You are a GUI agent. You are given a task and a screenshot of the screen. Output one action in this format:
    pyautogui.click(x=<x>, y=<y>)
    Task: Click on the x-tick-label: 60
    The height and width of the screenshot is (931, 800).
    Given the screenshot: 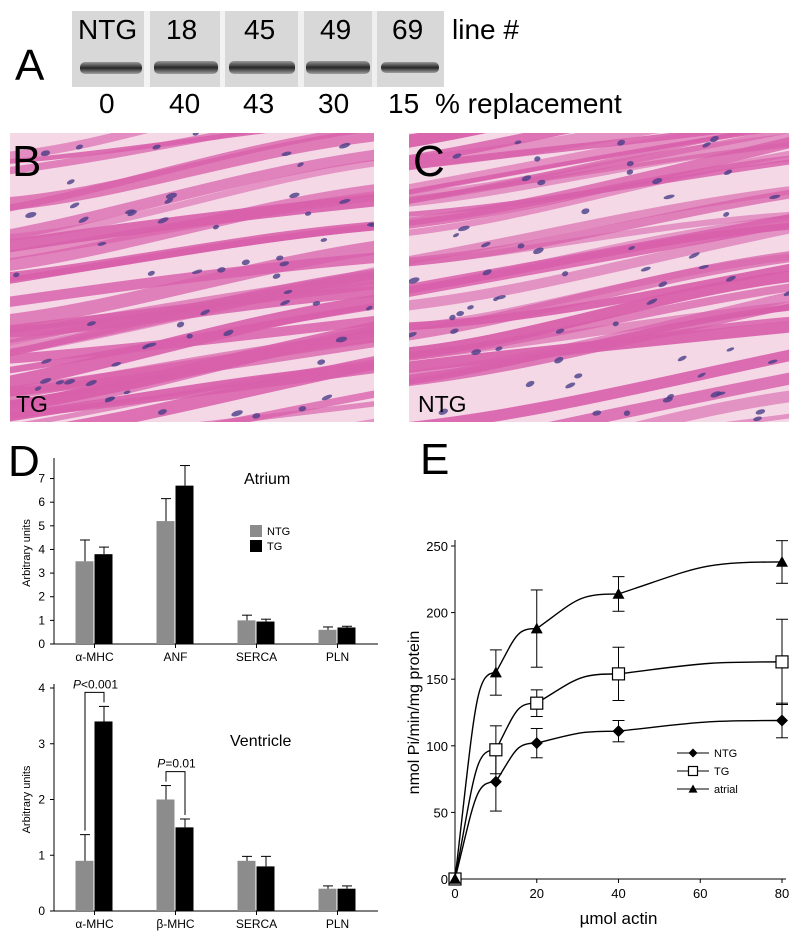 What is the action you would take?
    pyautogui.click(x=700, y=893)
    